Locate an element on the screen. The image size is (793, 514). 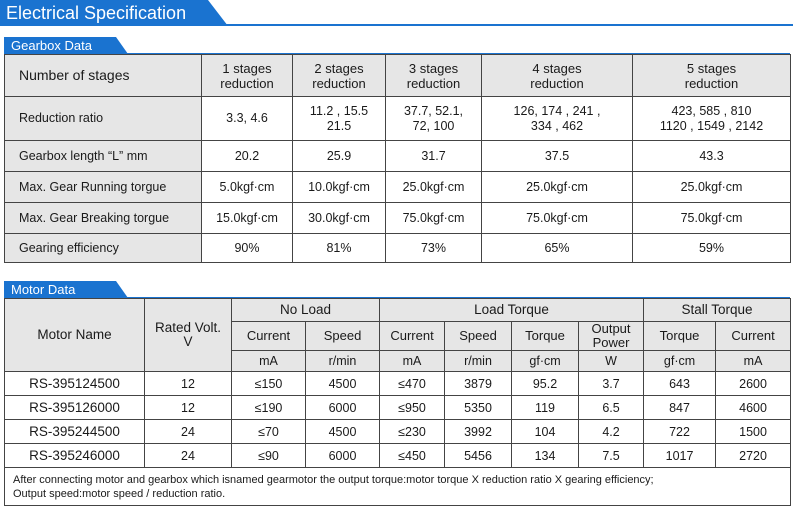
table-cell: 43.3 is located at coordinates (711, 156).